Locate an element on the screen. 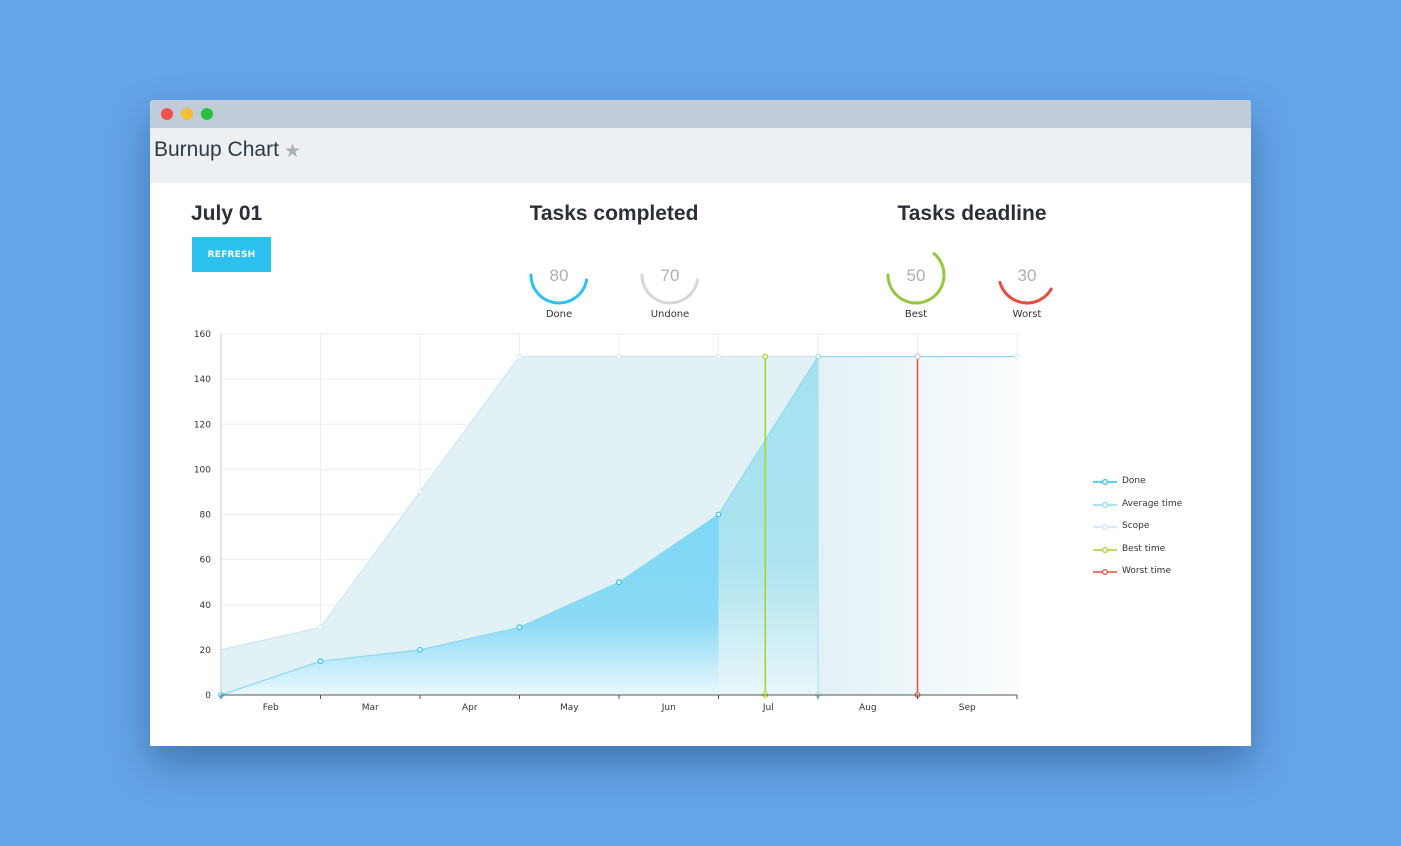  average-time-area is located at coordinates (768, 525).